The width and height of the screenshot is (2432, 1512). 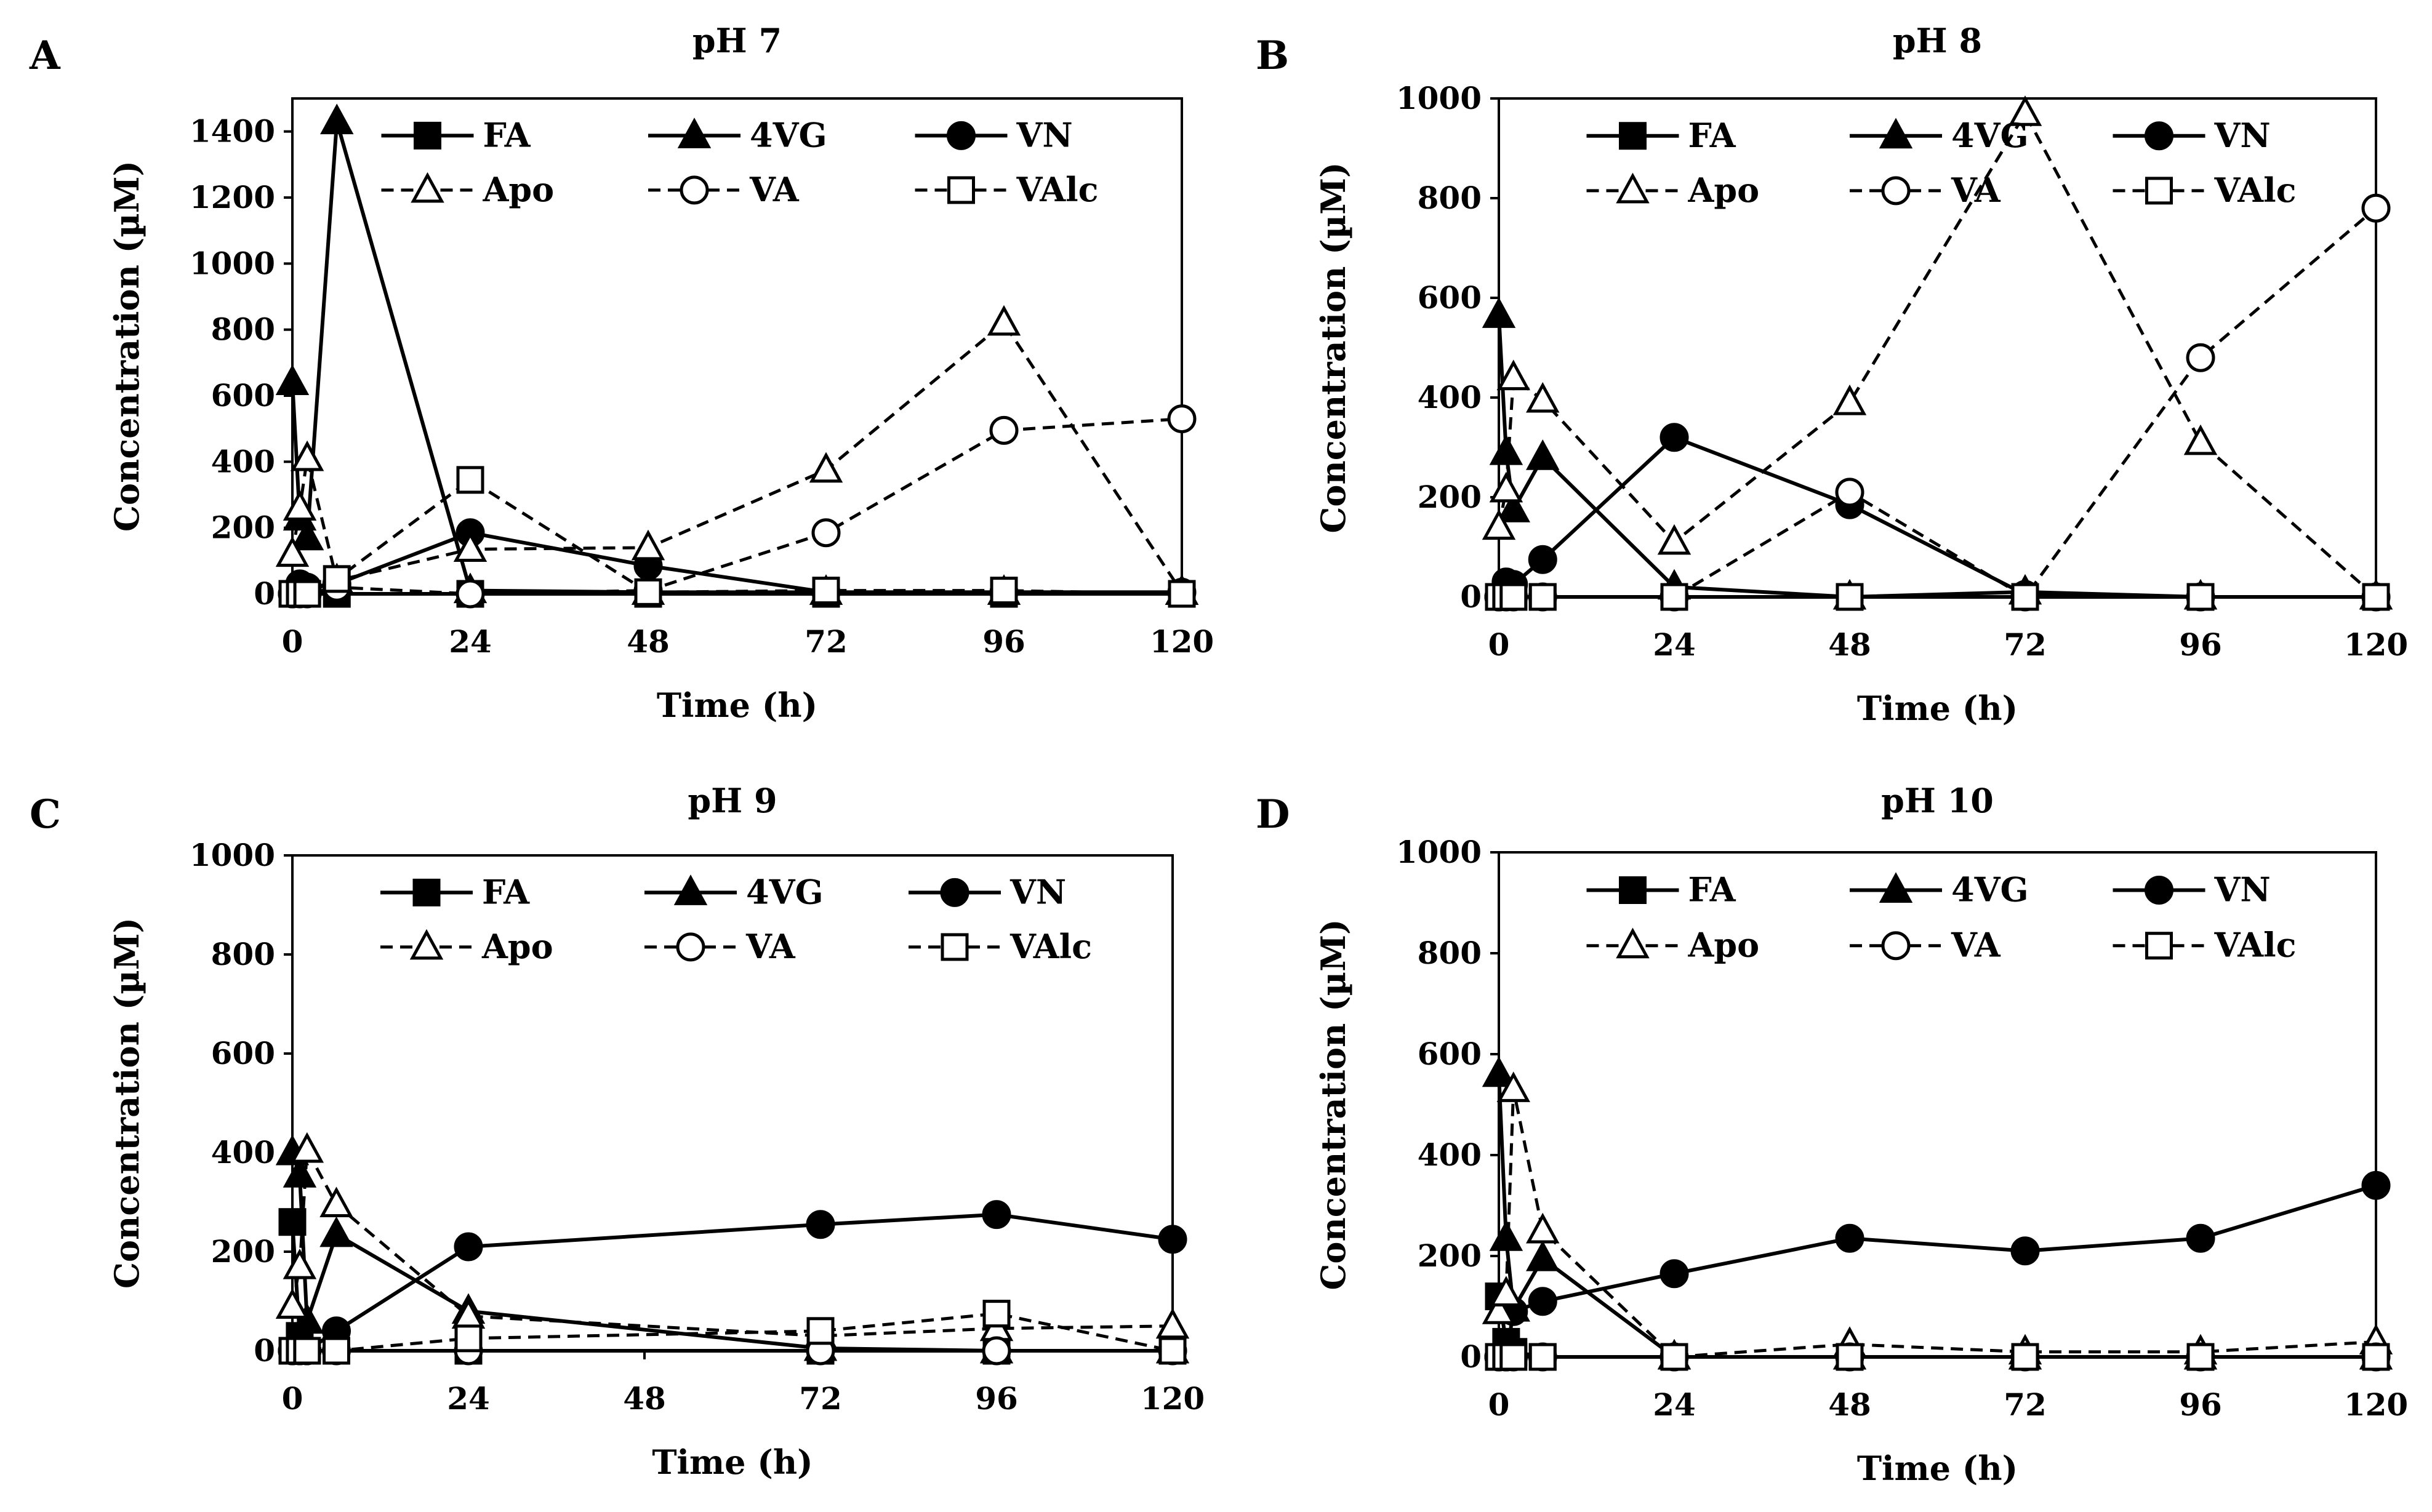 I want to click on series-line-valc, so click(x=732, y=1332).